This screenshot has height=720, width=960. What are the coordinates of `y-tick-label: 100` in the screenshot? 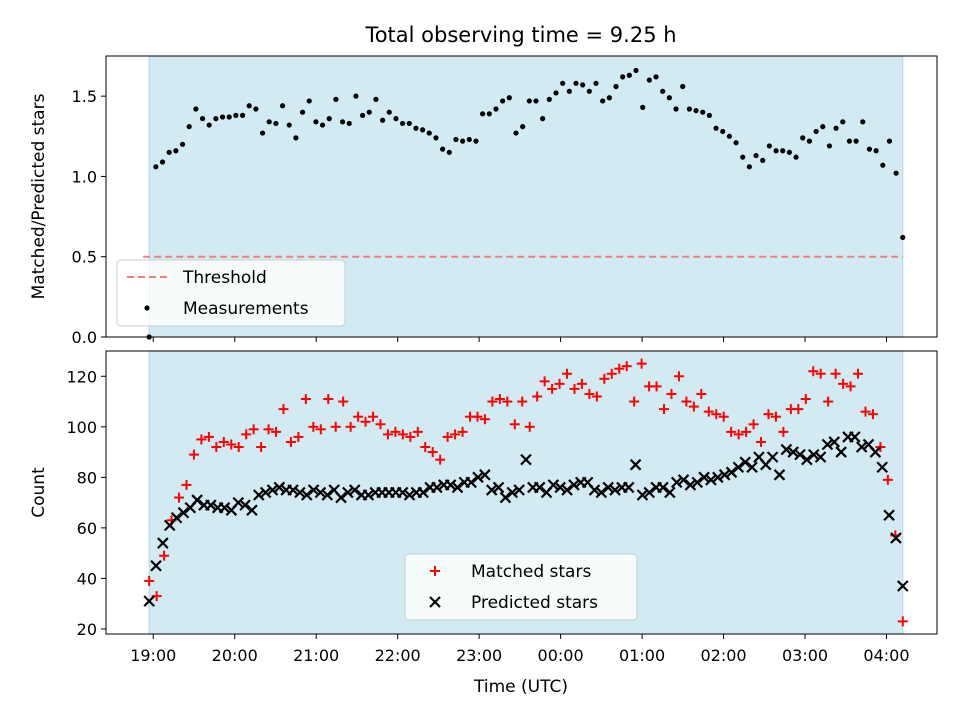 It's located at (81, 427).